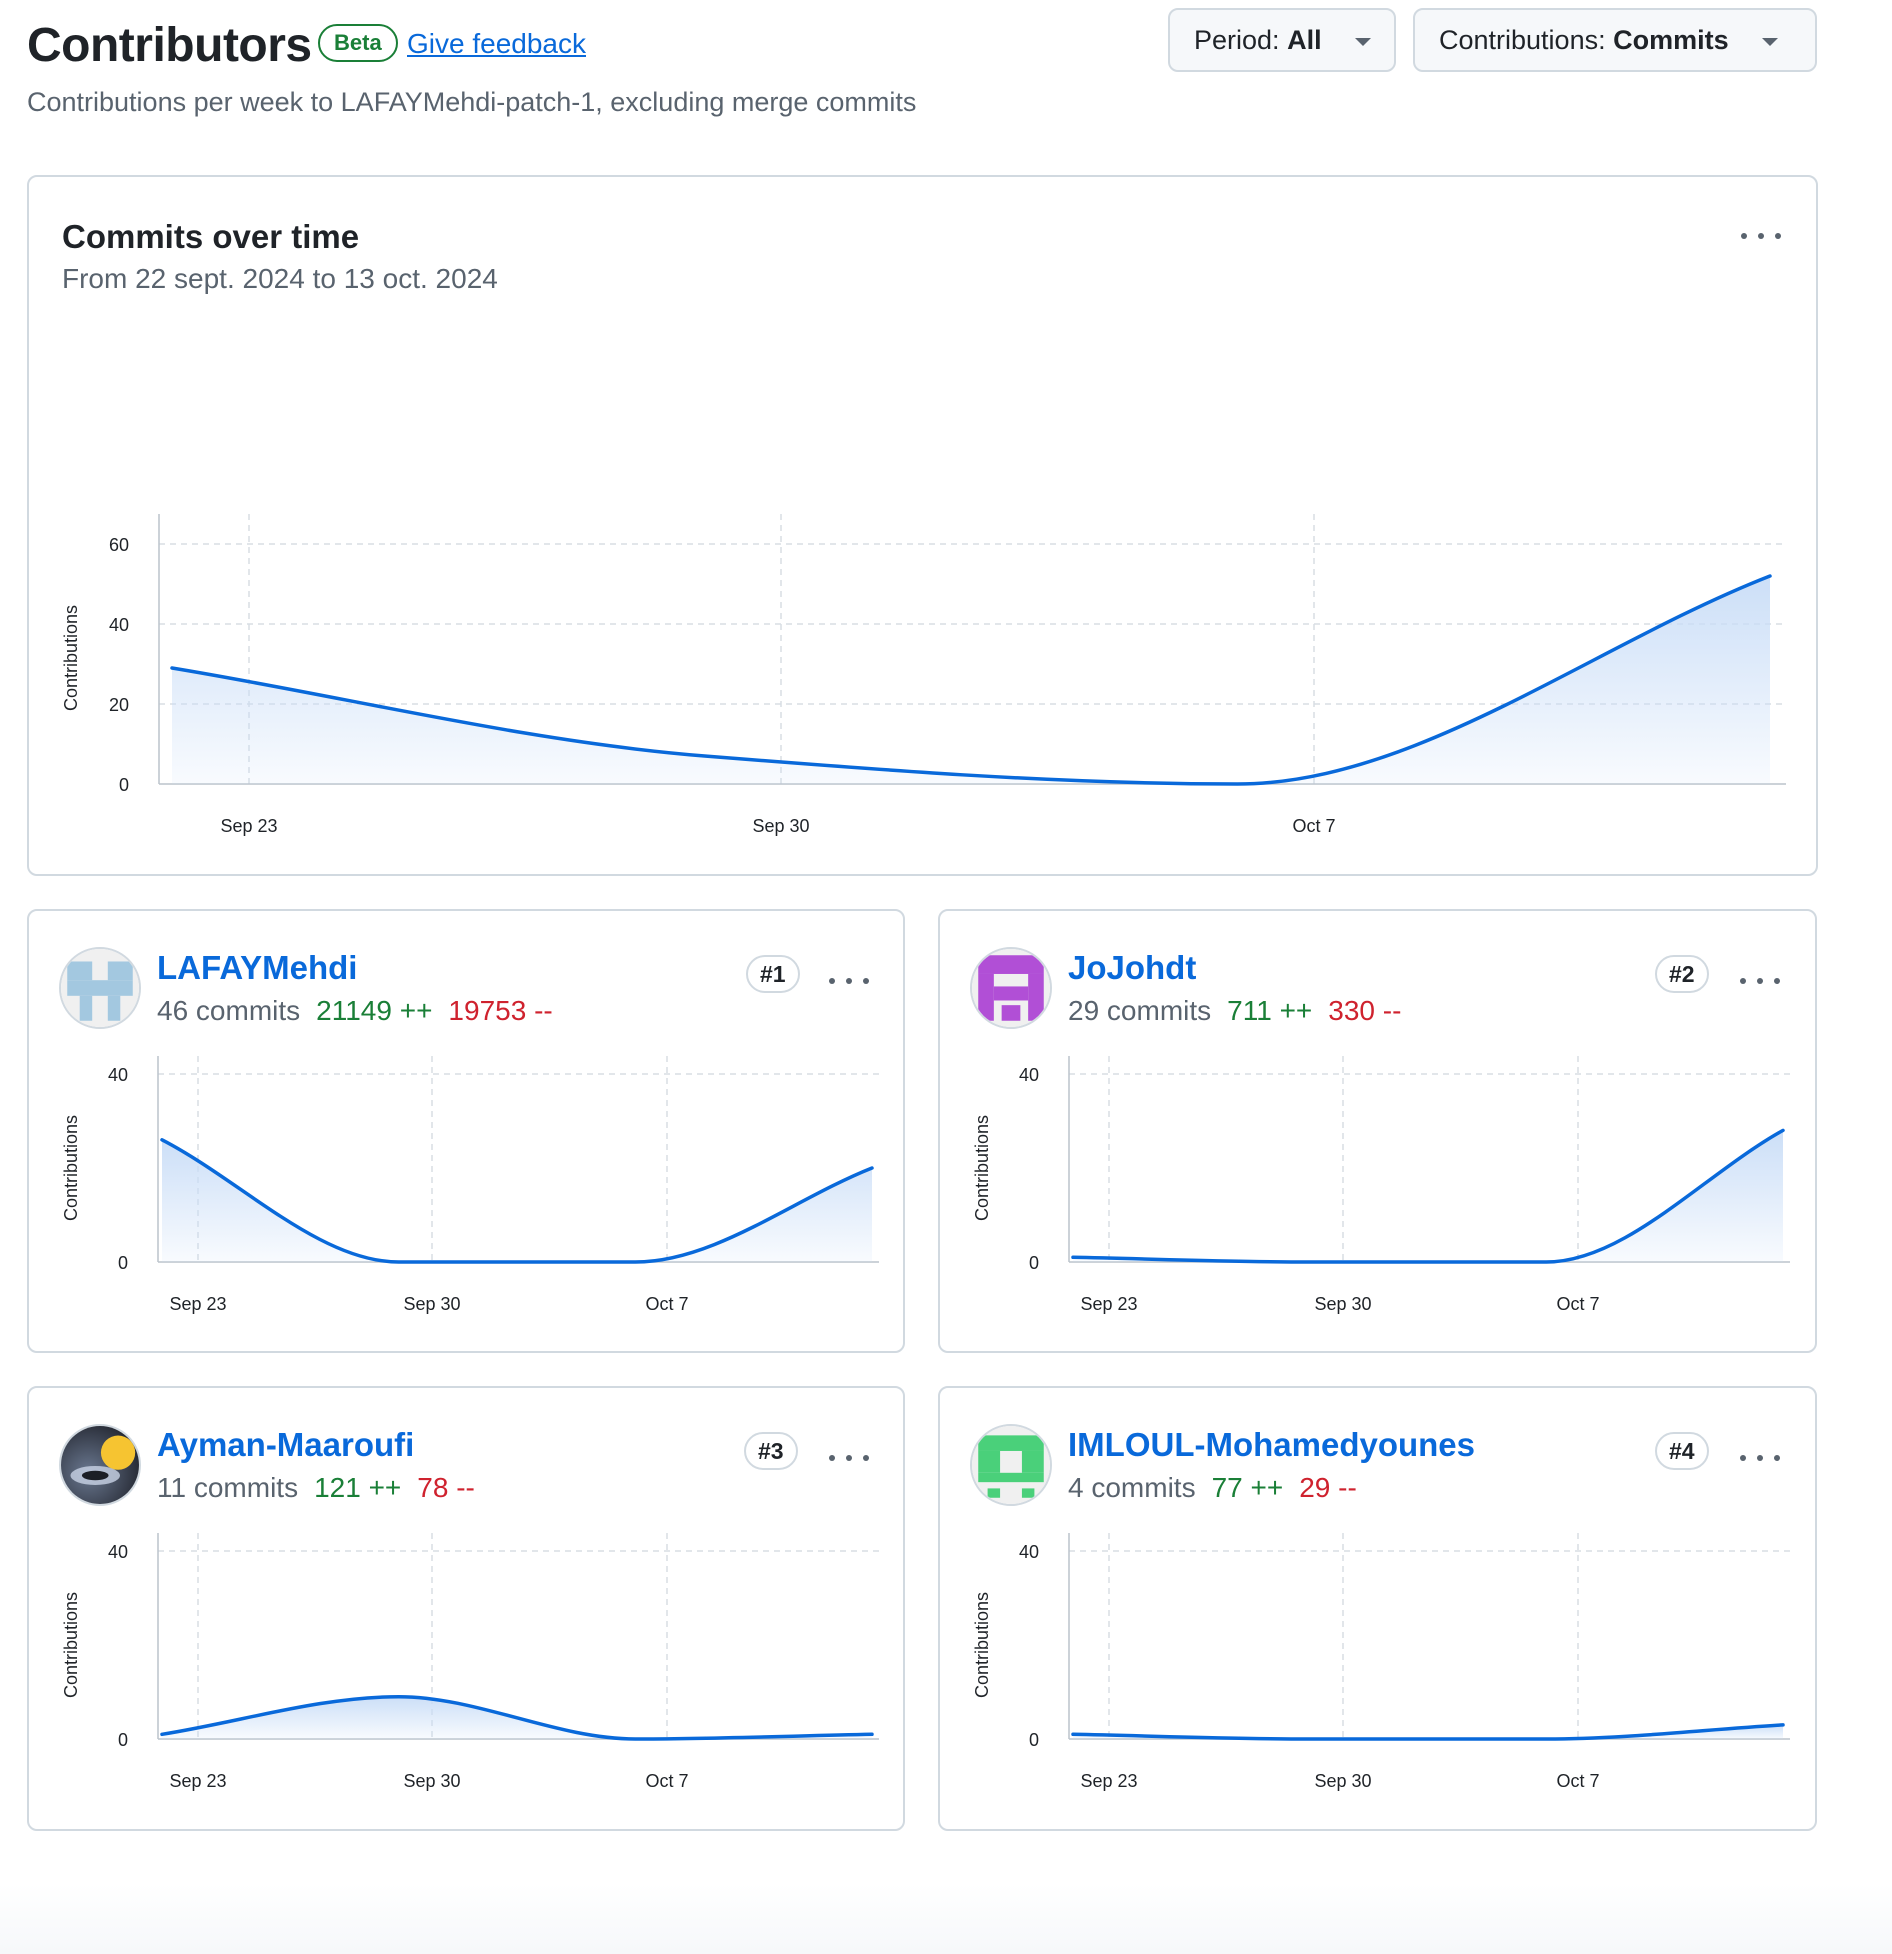 Image resolution: width=1892 pixels, height=1954 pixels. Describe the element at coordinates (773, 974) in the screenshot. I see `rank-badge: #1` at that location.